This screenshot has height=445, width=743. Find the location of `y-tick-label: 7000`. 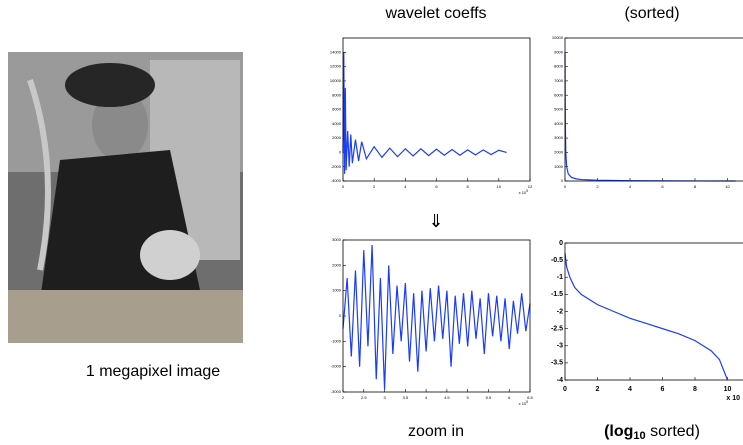

y-tick-label: 7000 is located at coordinates (559, 80).